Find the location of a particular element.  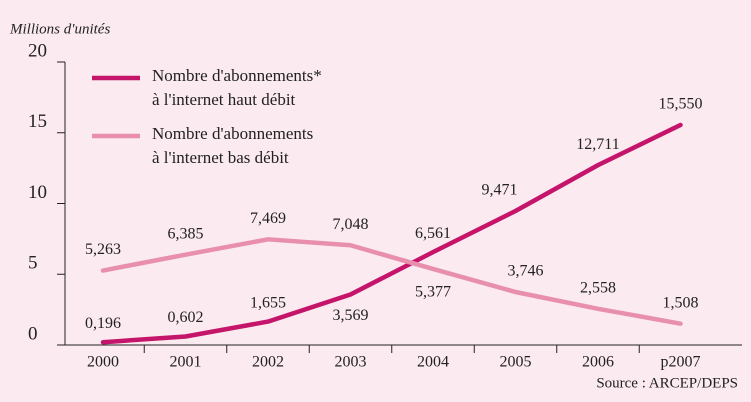

x-tick-label: 2005 is located at coordinates (516, 362).